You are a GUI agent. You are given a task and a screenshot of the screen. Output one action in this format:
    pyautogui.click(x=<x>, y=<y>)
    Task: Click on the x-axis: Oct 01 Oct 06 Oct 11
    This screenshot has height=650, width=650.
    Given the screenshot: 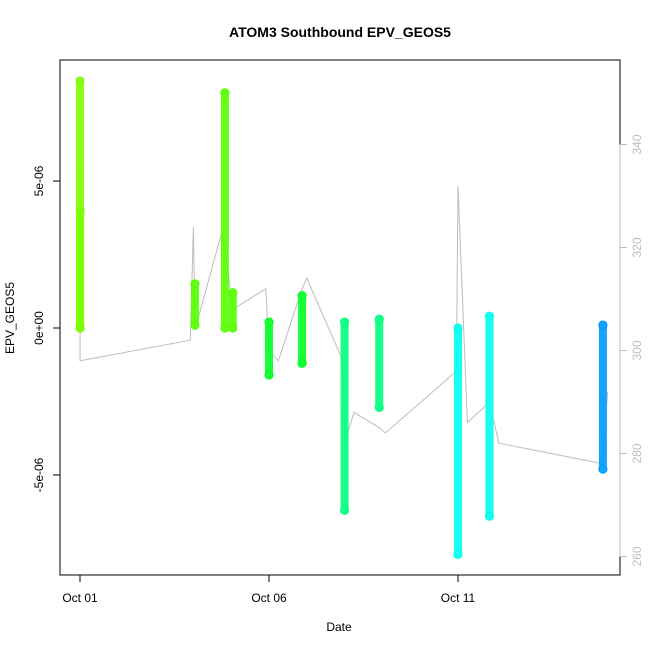 What is the action you would take?
    pyautogui.click(x=269, y=589)
    